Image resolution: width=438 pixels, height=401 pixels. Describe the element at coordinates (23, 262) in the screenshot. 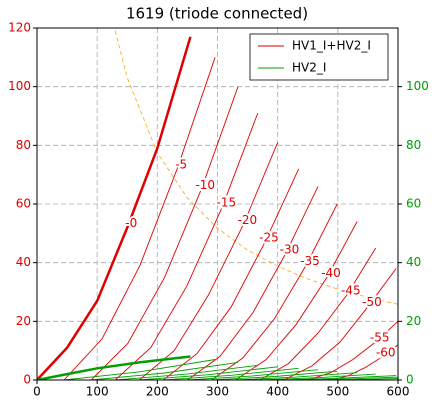

I see `y-tick-label: 40` at that location.